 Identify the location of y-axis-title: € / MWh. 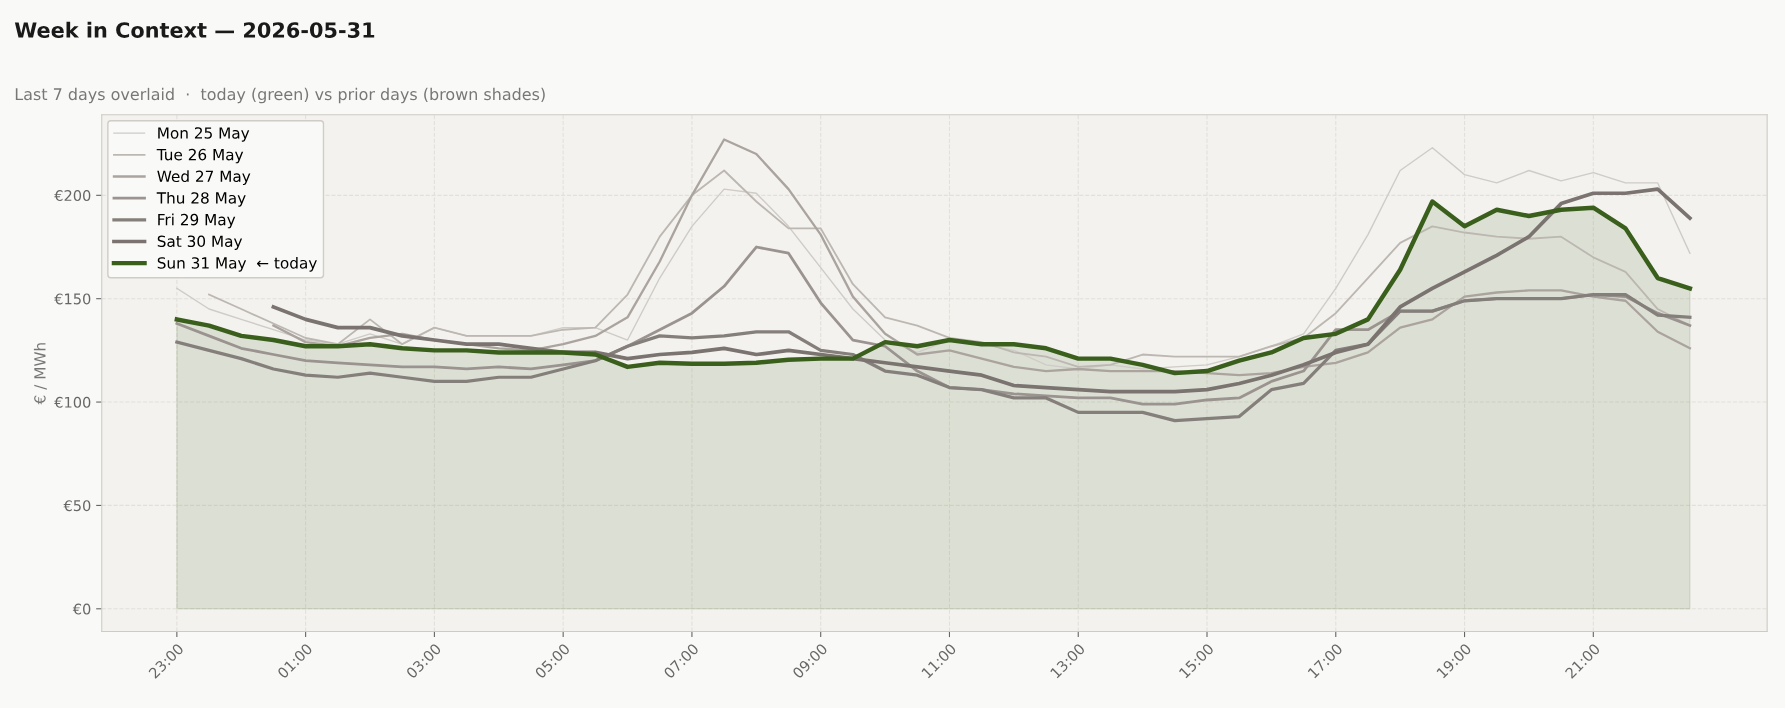
(40, 374).